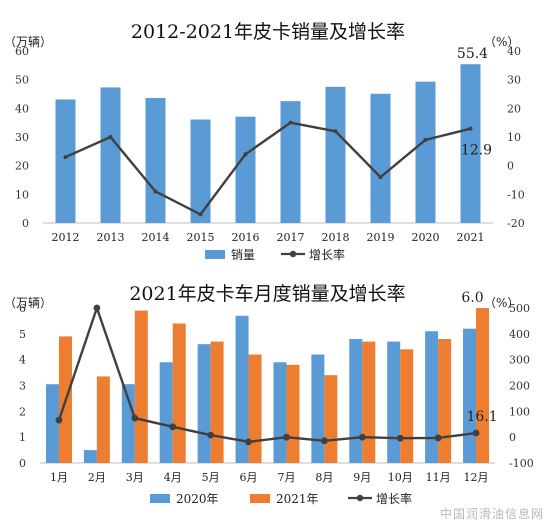 This screenshot has height=528, width=550. What do you see at coordinates (381, 237) in the screenshot?
I see `category-label: 2019` at bounding box center [381, 237].